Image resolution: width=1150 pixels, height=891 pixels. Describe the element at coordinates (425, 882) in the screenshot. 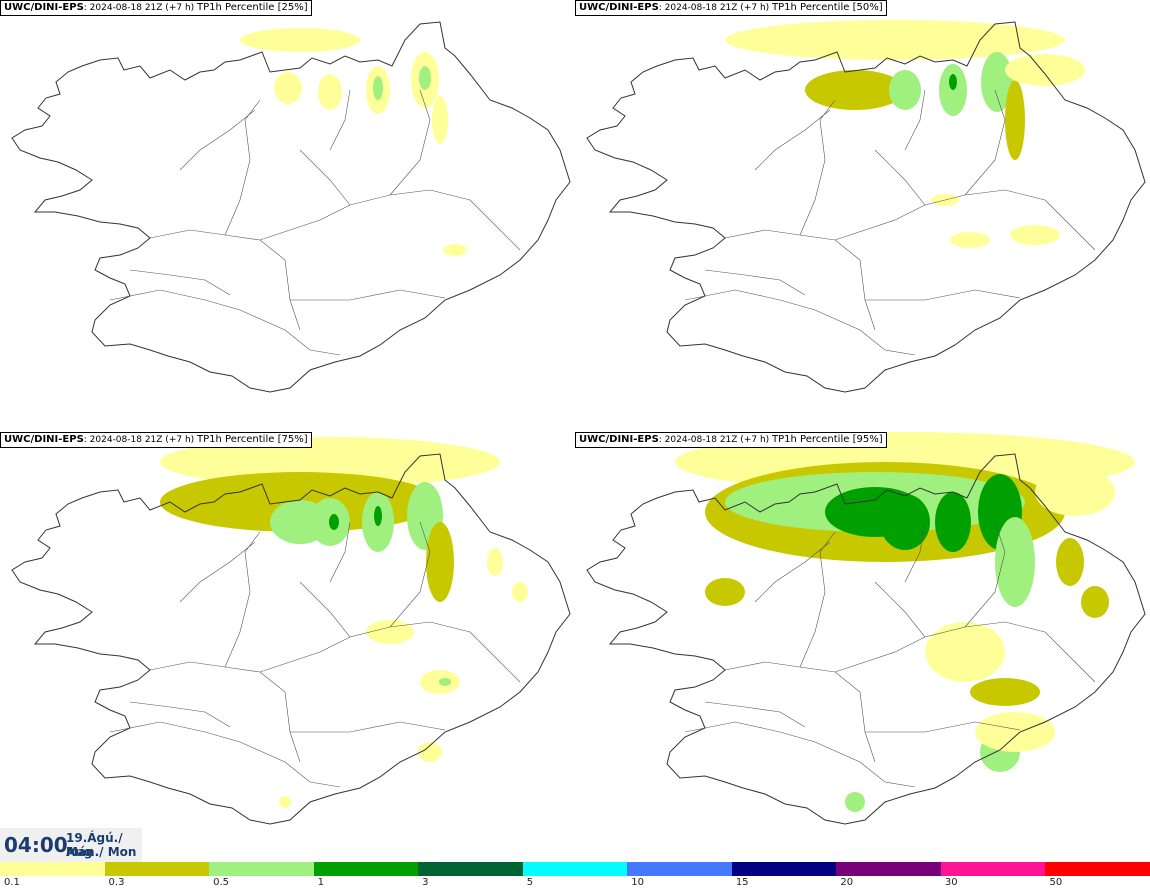

I see `legend-label: 3` at that location.